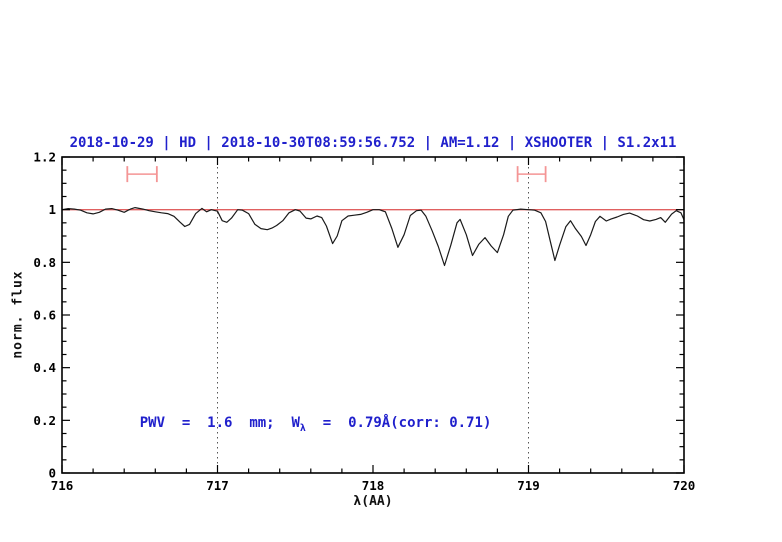 This screenshot has height=542, width=782. Describe the element at coordinates (52, 209) in the screenshot. I see `y-axis-tick-label: 1` at that location.